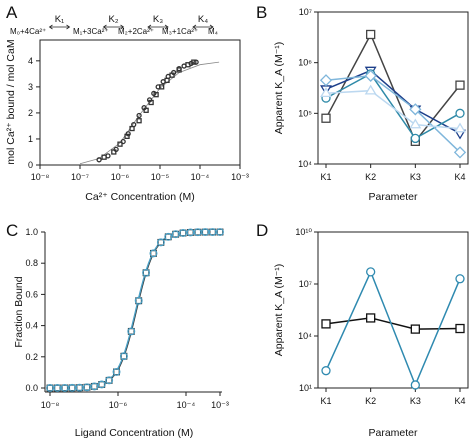 The height and width of the screenshot is (440, 474). What do you see at coordinates (305, 12) in the screenshot?
I see `panel-b-y-tick-label: 10⁷` at bounding box center [305, 12].